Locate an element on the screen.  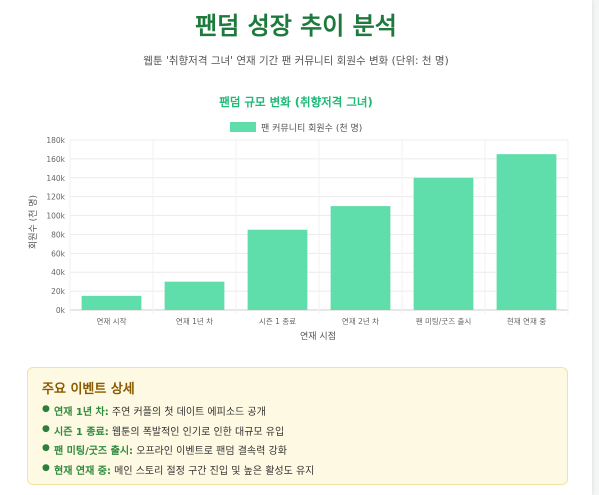
chart-legend: 팬 커뮤니티 회원수 (천 명) is located at coordinates (296, 128).